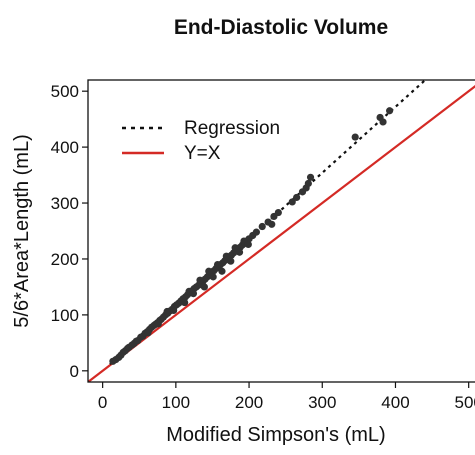 Image resolution: width=475 pixels, height=455 pixels. I want to click on y-axis-label: 5/6*Area*Length (mL), so click(22, 230).